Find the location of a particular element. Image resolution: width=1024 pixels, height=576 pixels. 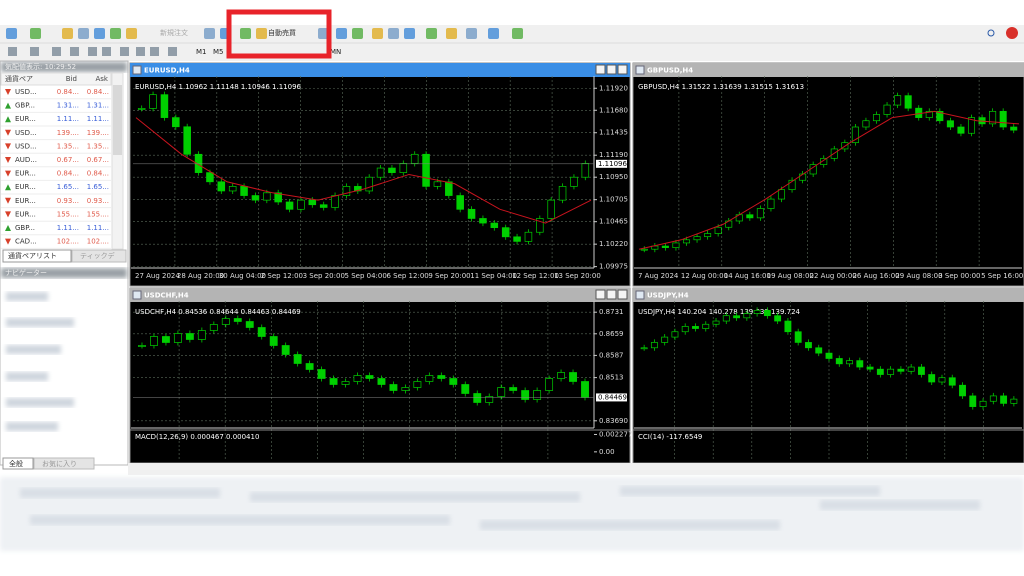

column-label: Bid is located at coordinates (71, 79).